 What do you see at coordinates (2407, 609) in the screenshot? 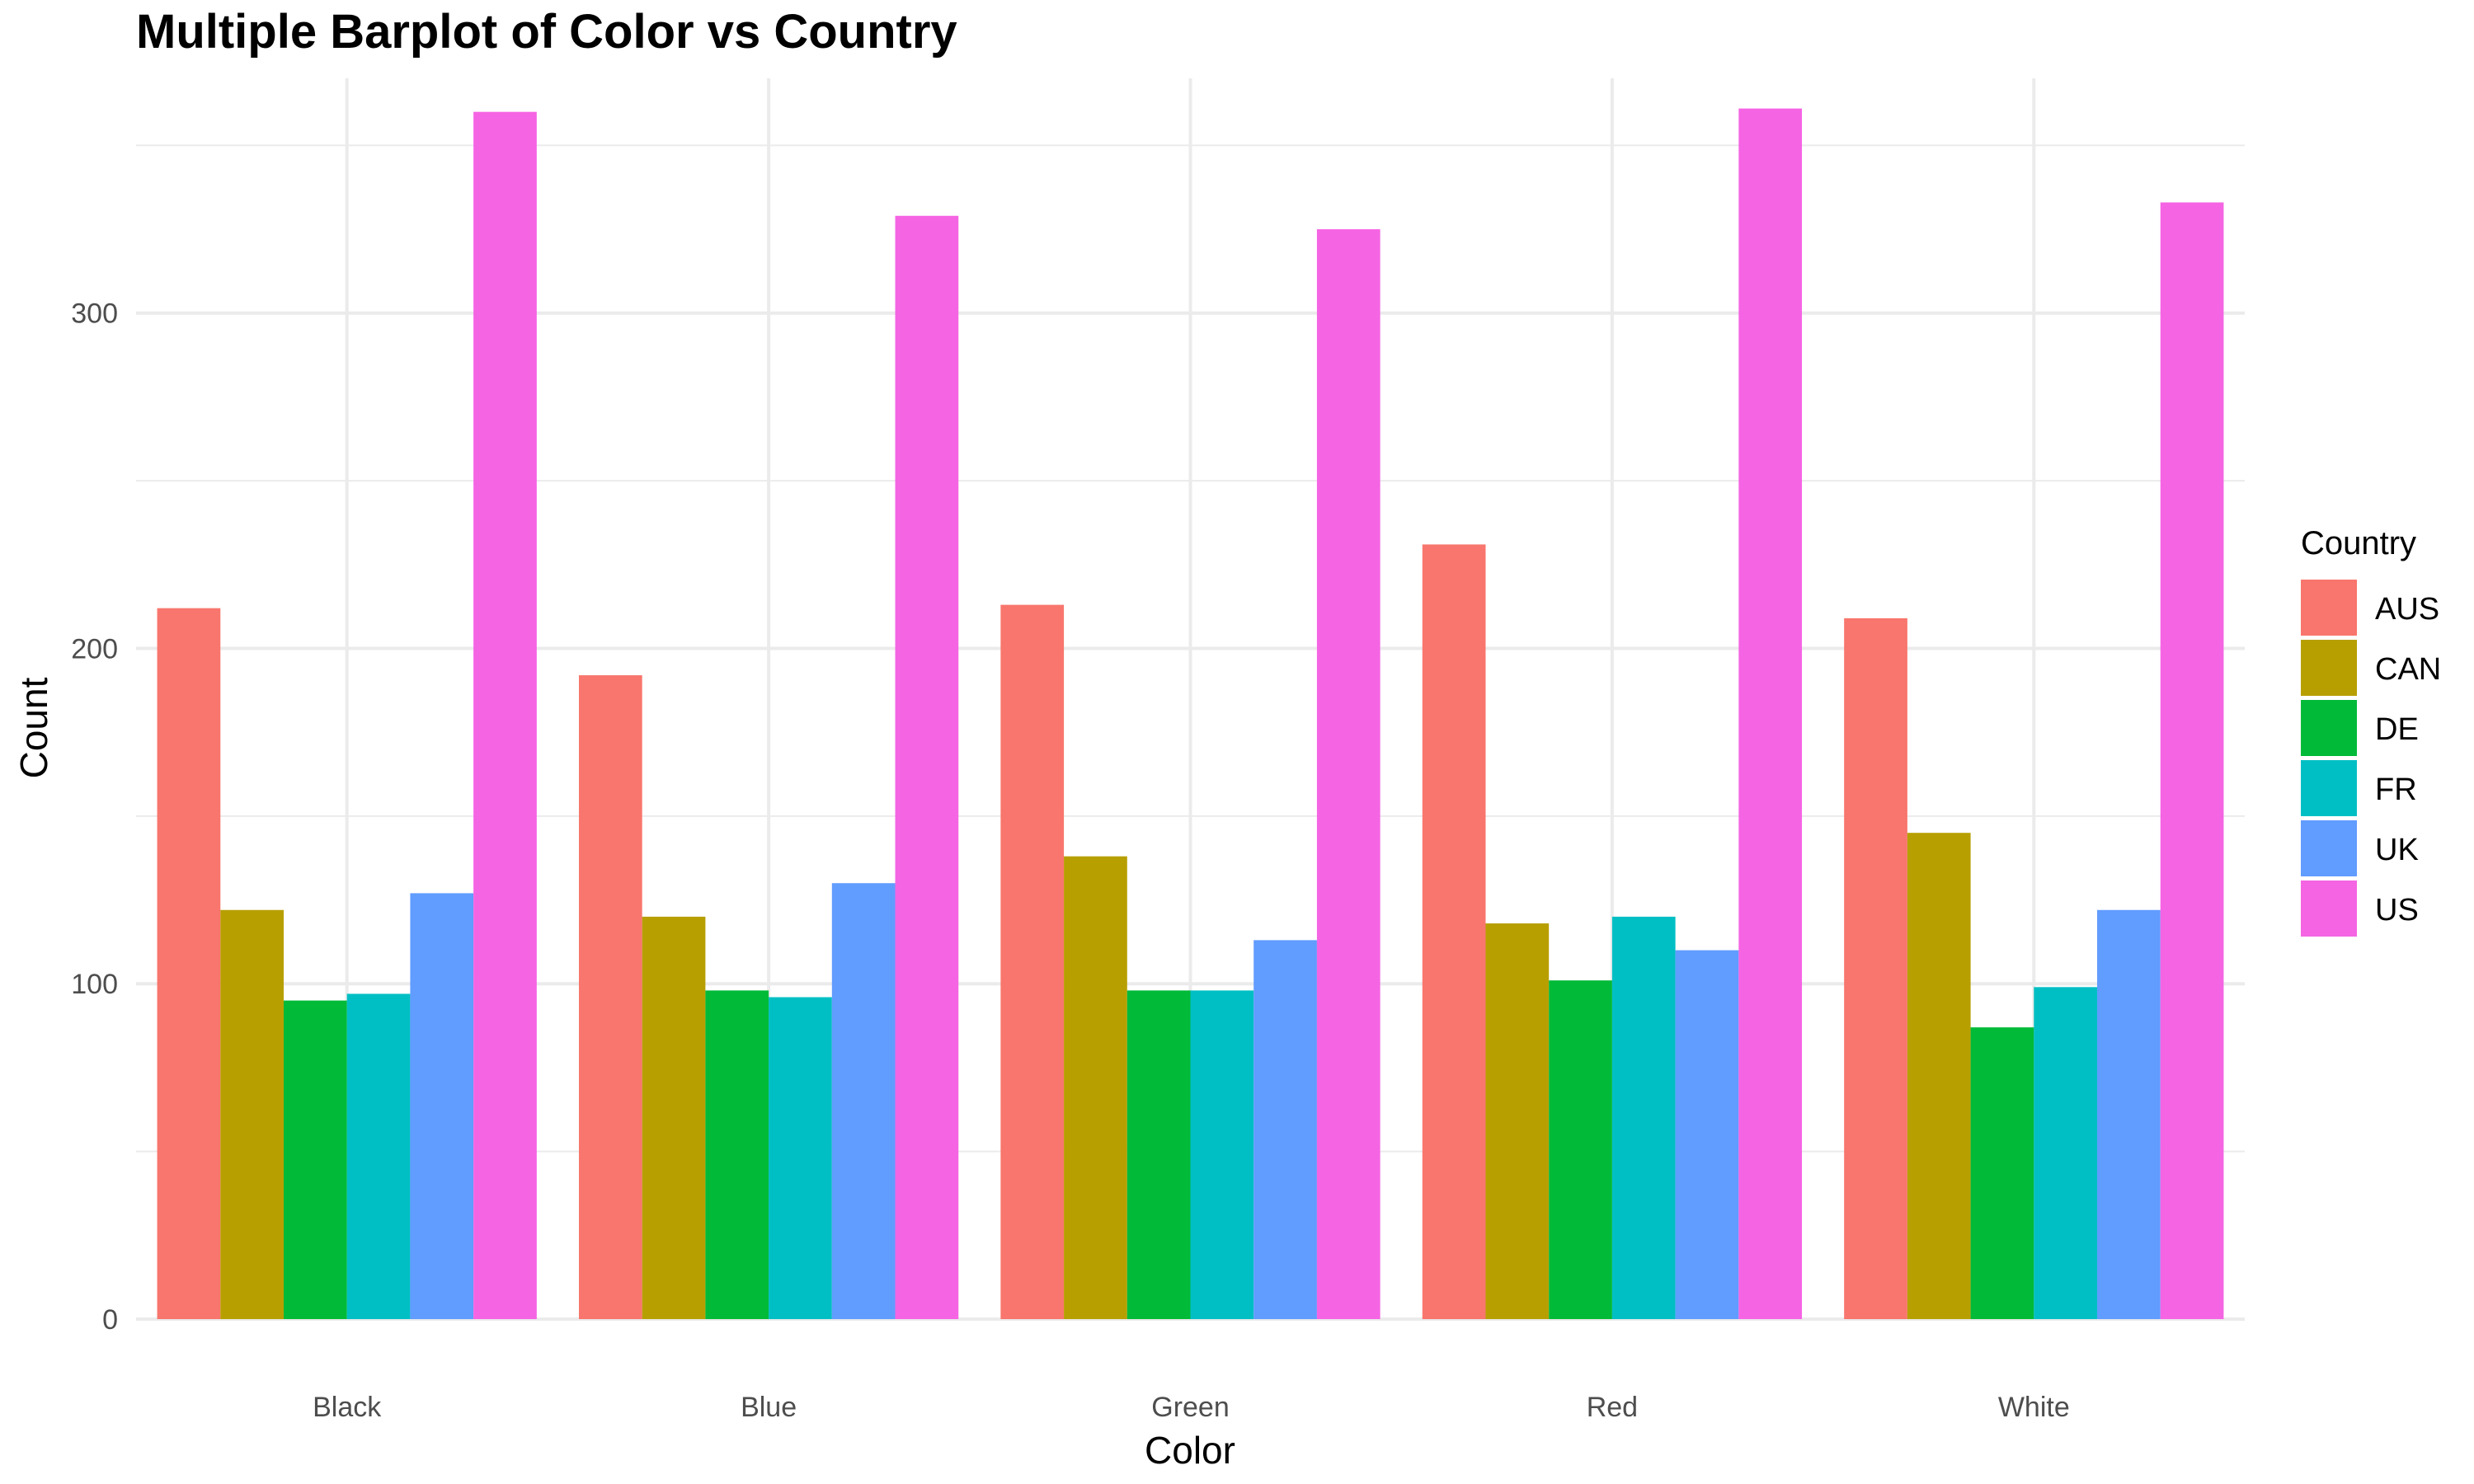
I see `legend-label: AUS` at bounding box center [2407, 609].